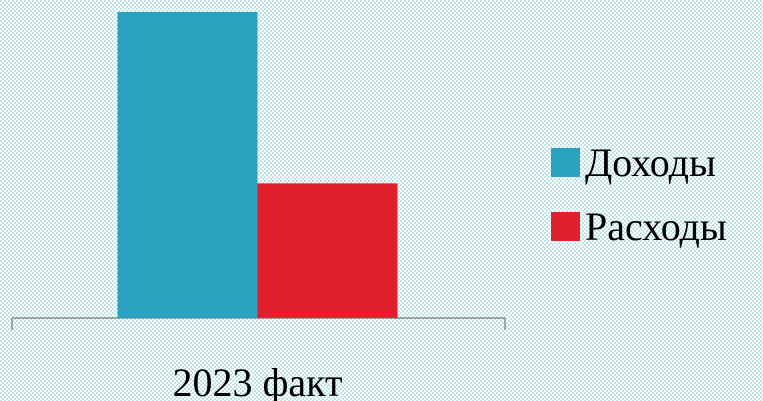  I want to click on legend-label: Расходы, so click(656, 226).